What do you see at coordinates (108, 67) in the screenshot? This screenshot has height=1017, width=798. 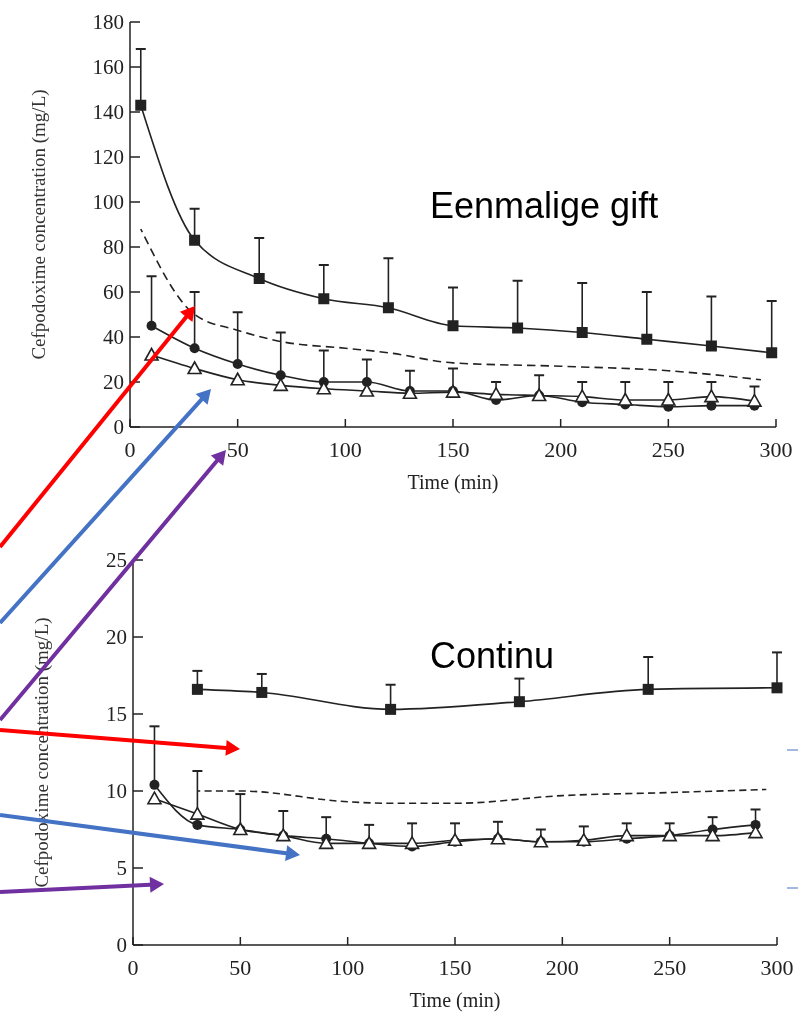 I see `y-tick-label: 160` at bounding box center [108, 67].